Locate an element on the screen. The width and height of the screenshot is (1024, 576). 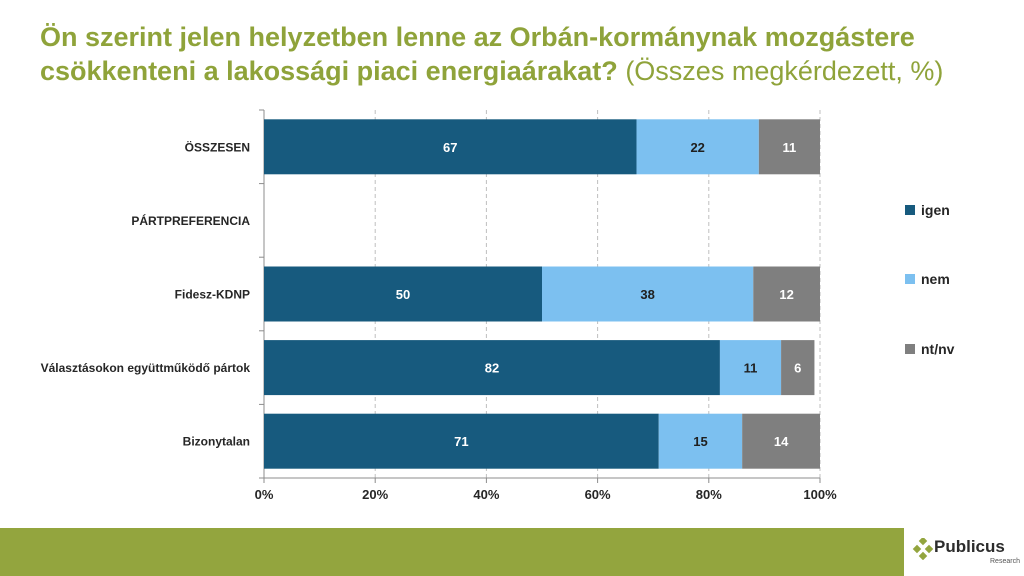
data-label: 67 is located at coordinates (450, 147).